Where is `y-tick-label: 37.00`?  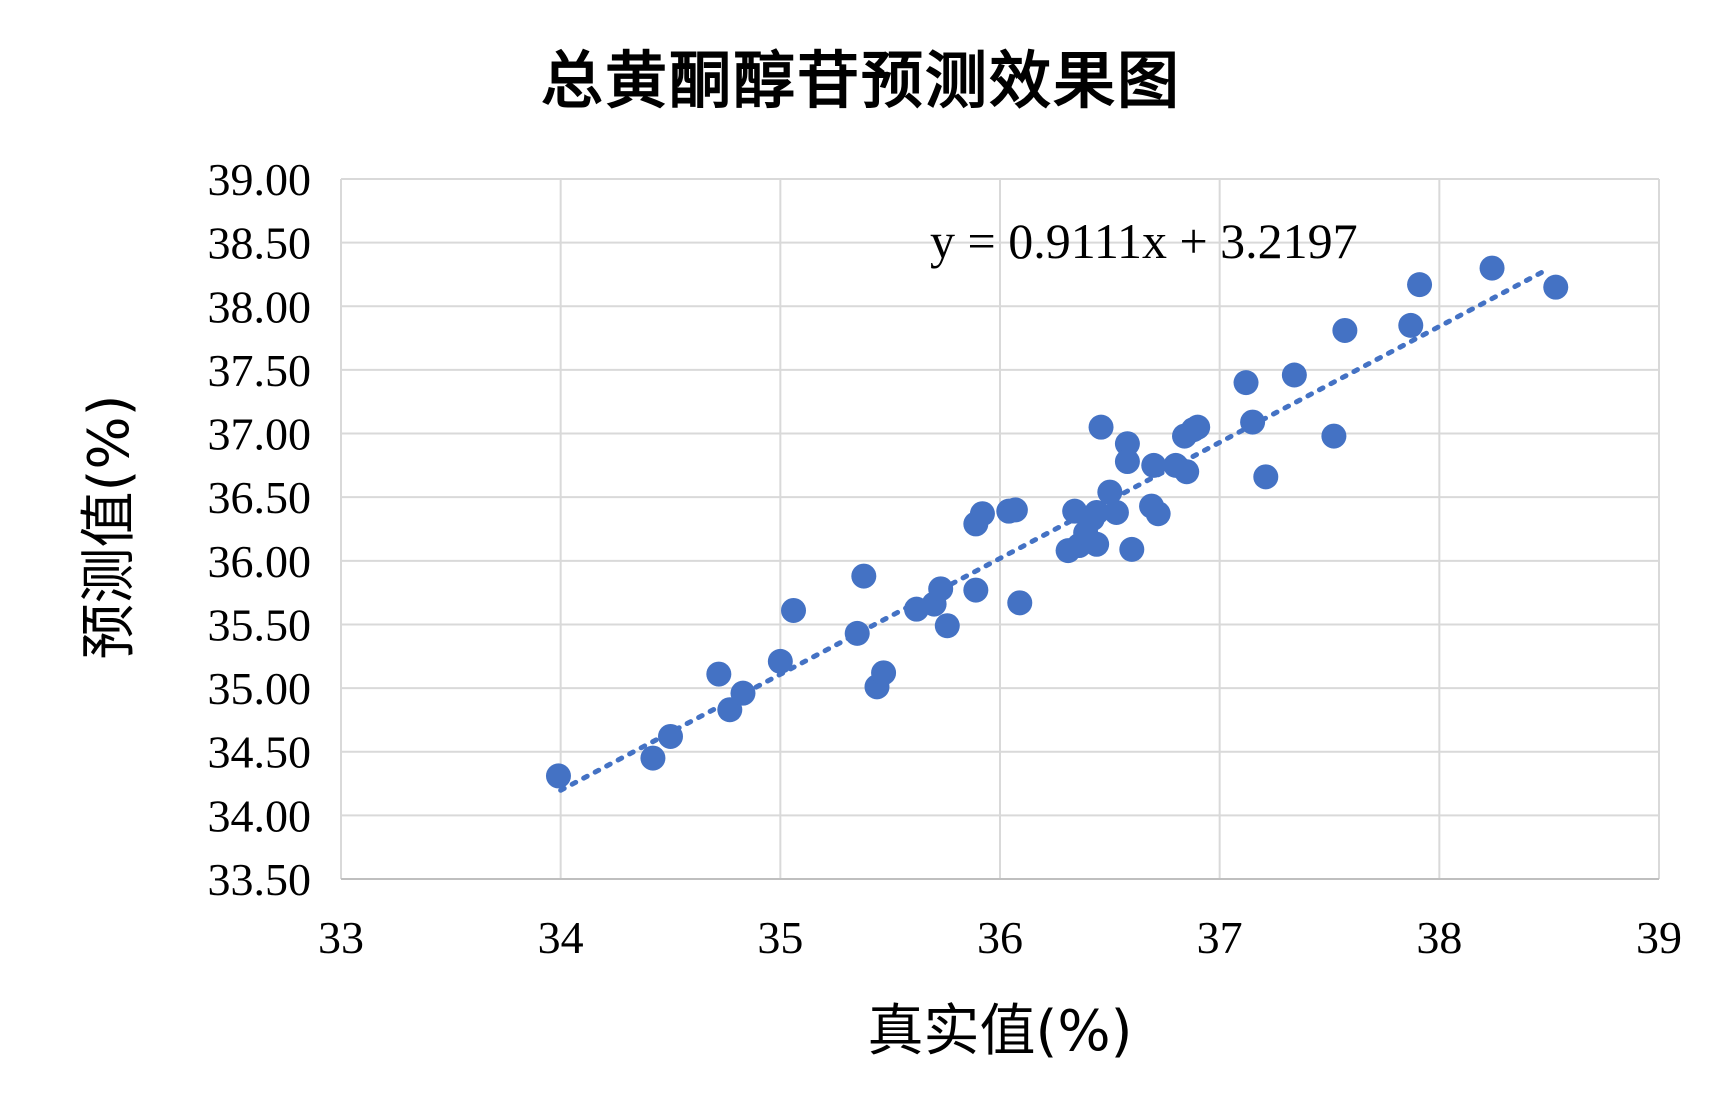 y-tick-label: 37.00 is located at coordinates (260, 434).